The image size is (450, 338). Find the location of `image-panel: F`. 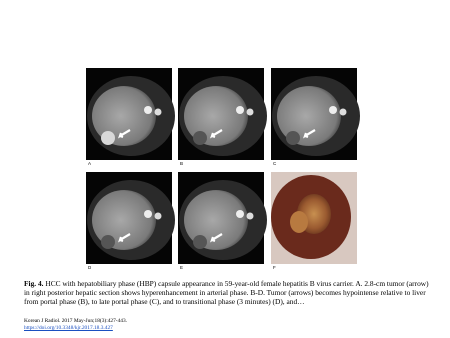

image-panel: F is located at coordinates (314, 221).